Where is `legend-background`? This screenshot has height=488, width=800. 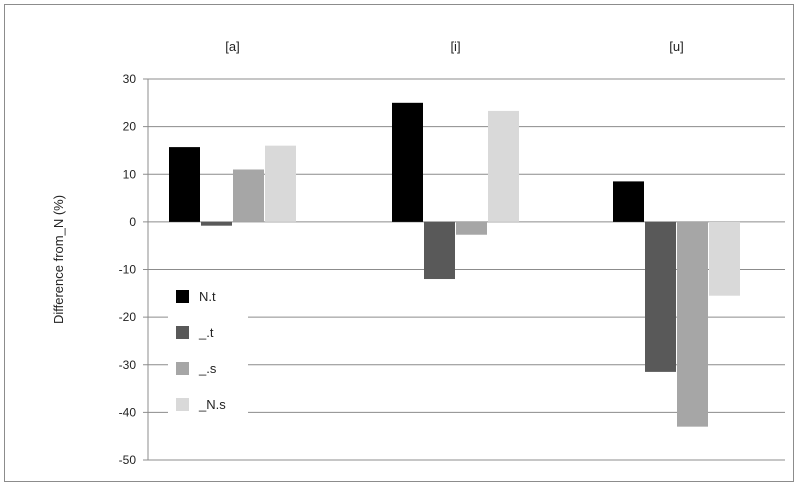
legend-background is located at coordinates (208, 350).